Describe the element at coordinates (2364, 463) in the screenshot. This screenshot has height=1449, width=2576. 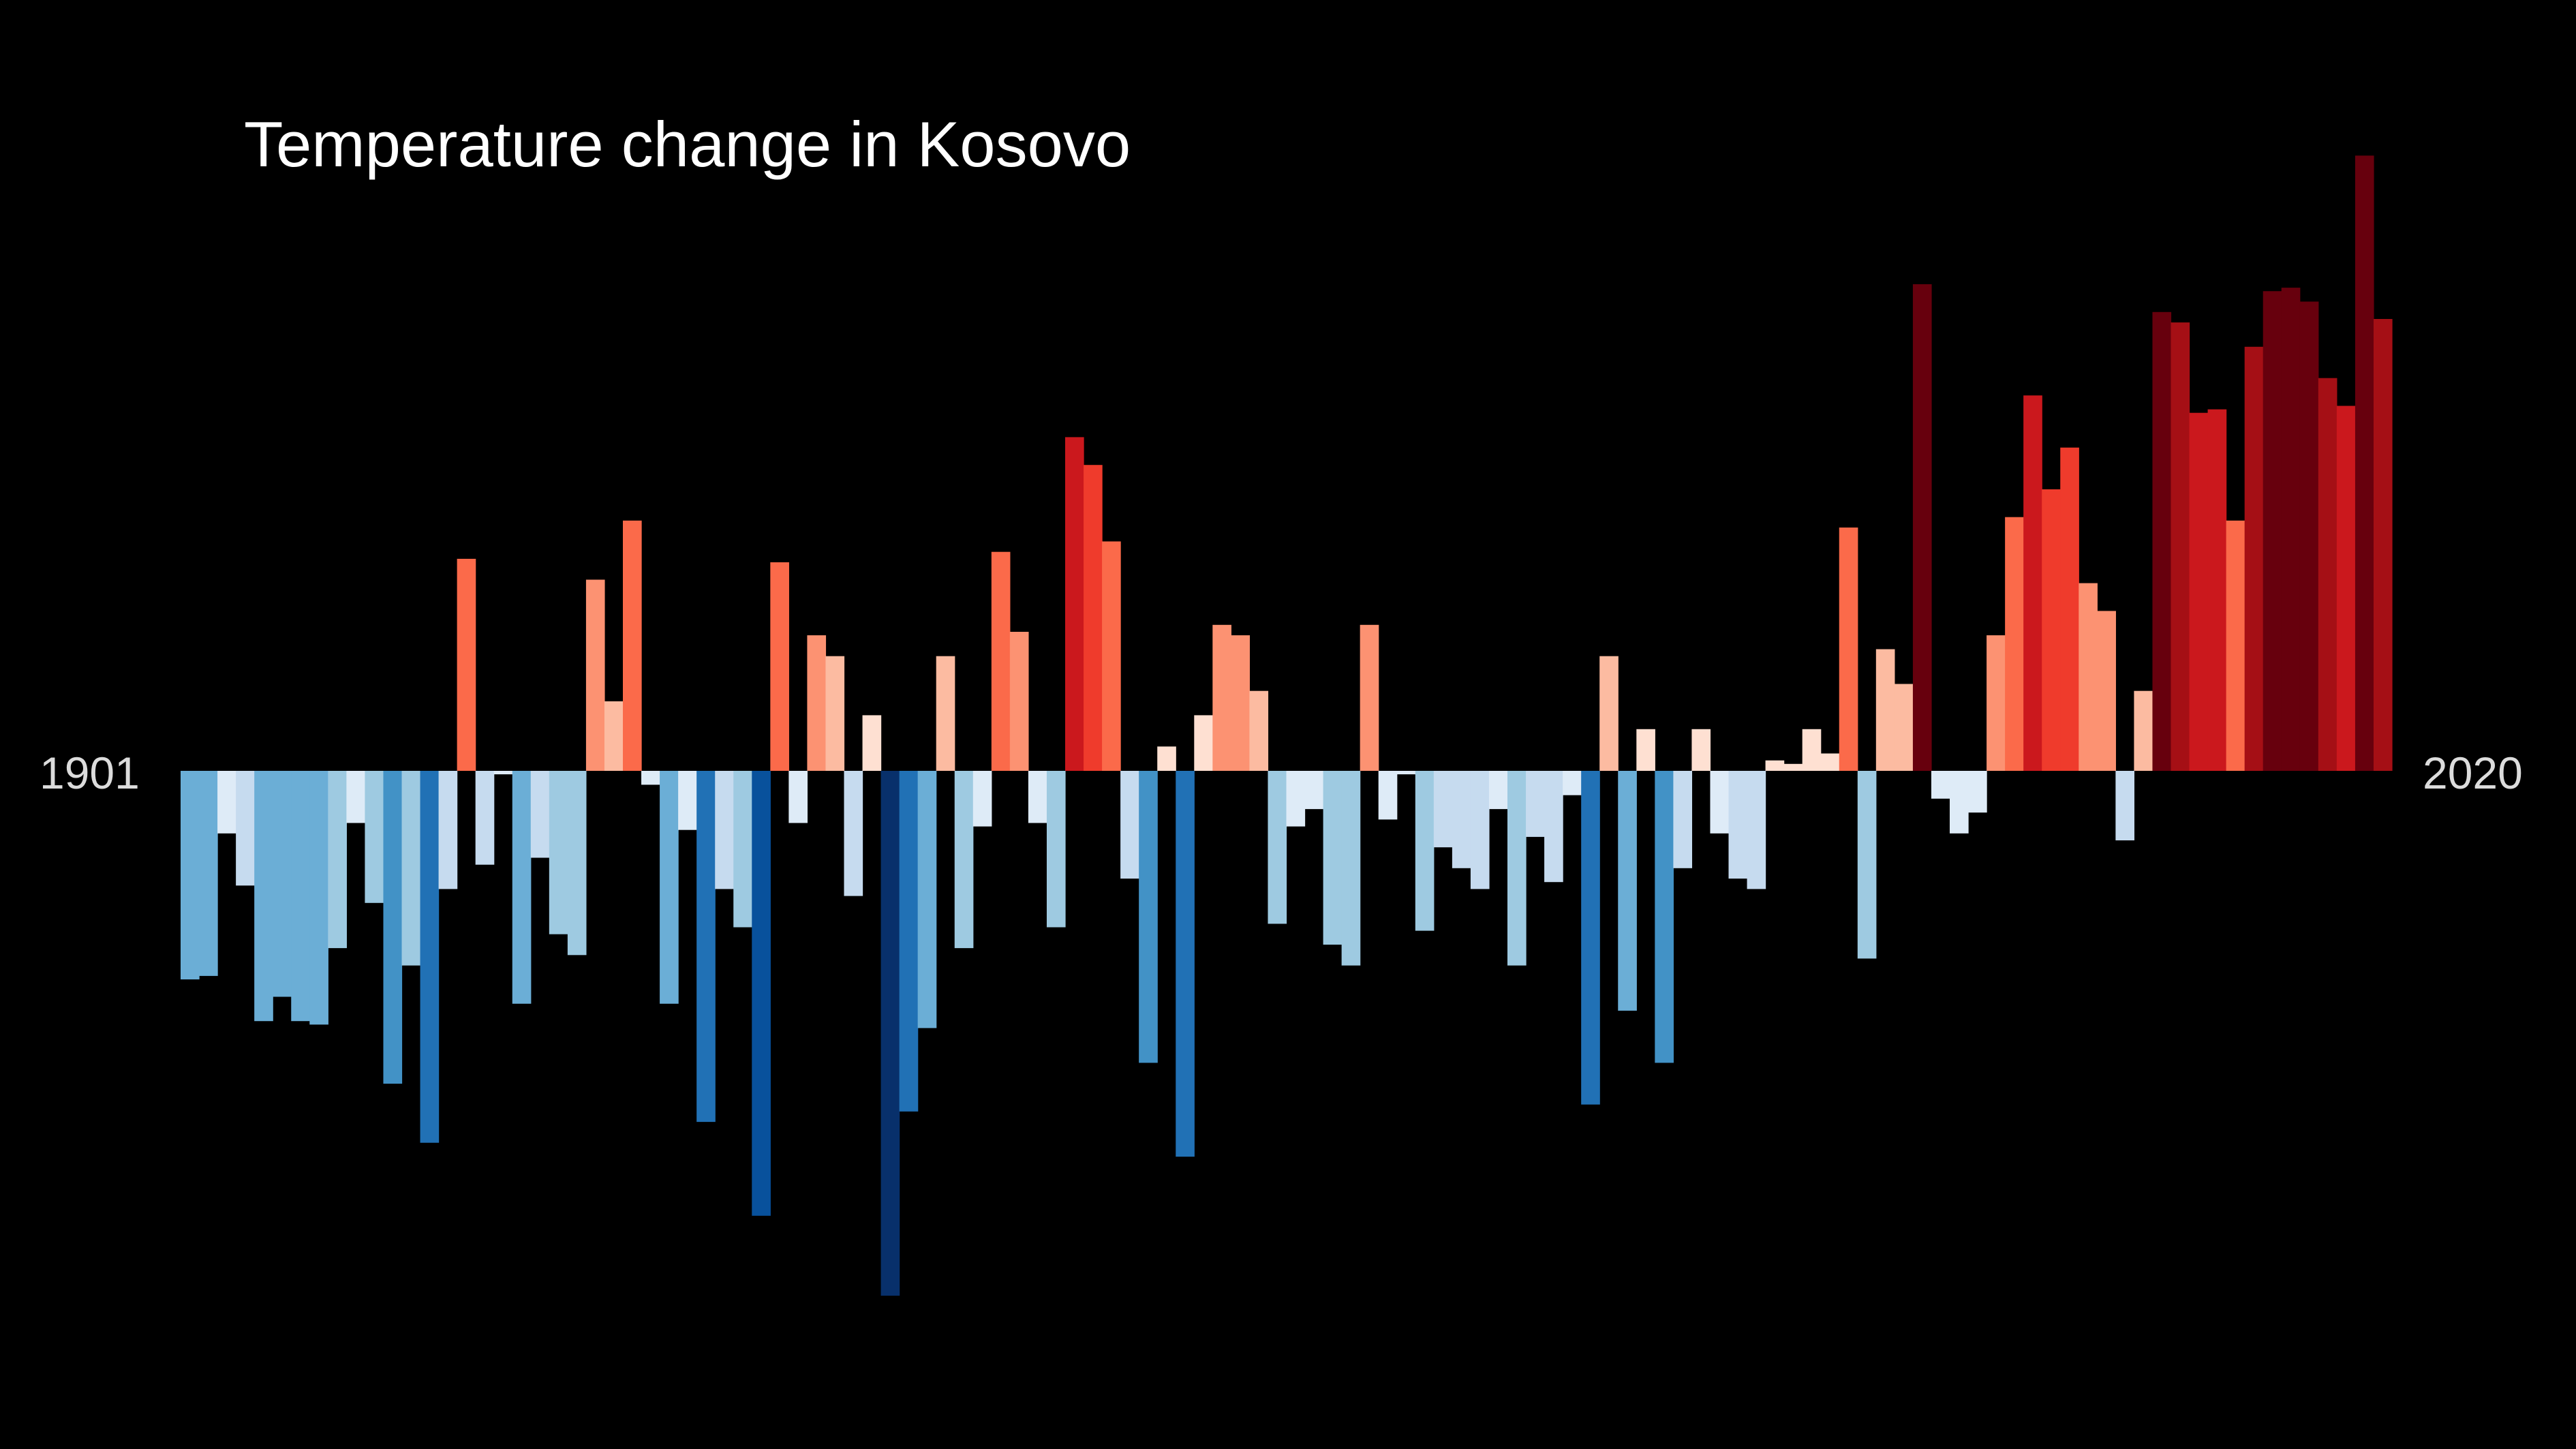
I see `bar-2019` at that location.